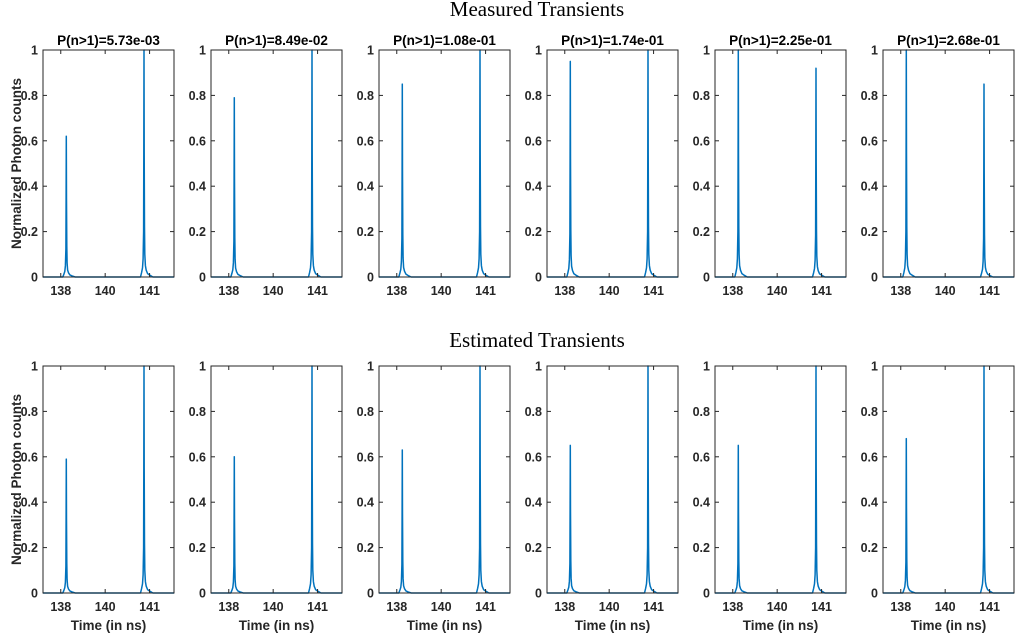 Image resolution: width=1018 pixels, height=641 pixels. What do you see at coordinates (780, 40) in the screenshot?
I see `subplot-title: P(n>1)=2.25e-01` at bounding box center [780, 40].